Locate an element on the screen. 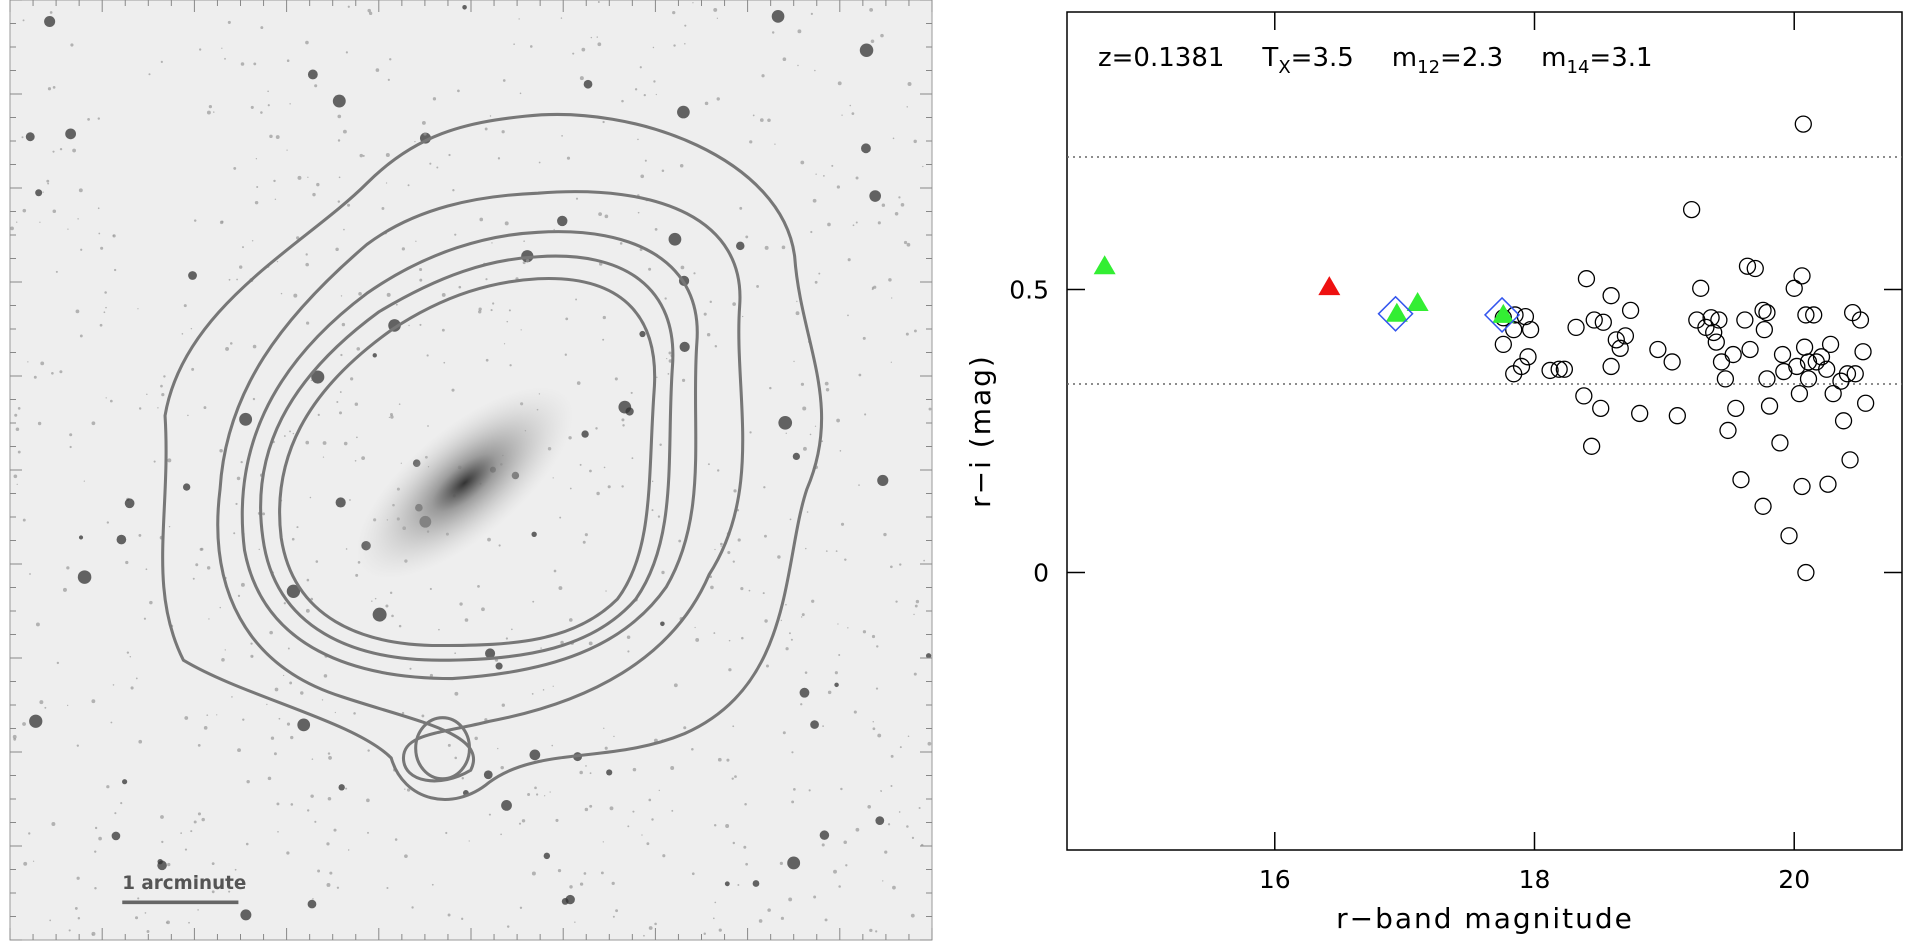 This screenshot has height=945, width=1917. scale-label: 1 arcminute is located at coordinates (184, 883).